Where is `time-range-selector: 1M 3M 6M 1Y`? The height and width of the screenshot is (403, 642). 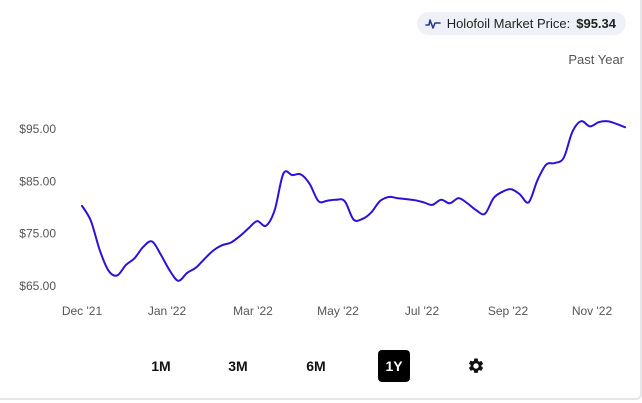
time-range-selector: 1M 3M 6M 1Y is located at coordinates (320, 366).